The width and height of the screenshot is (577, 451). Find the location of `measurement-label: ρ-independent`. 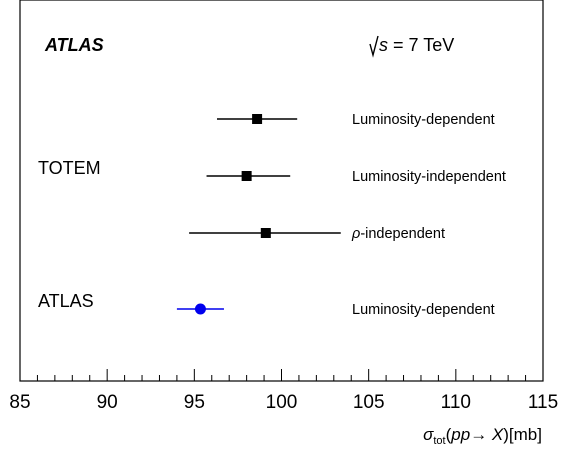

measurement-label: ρ-independent is located at coordinates (398, 234).